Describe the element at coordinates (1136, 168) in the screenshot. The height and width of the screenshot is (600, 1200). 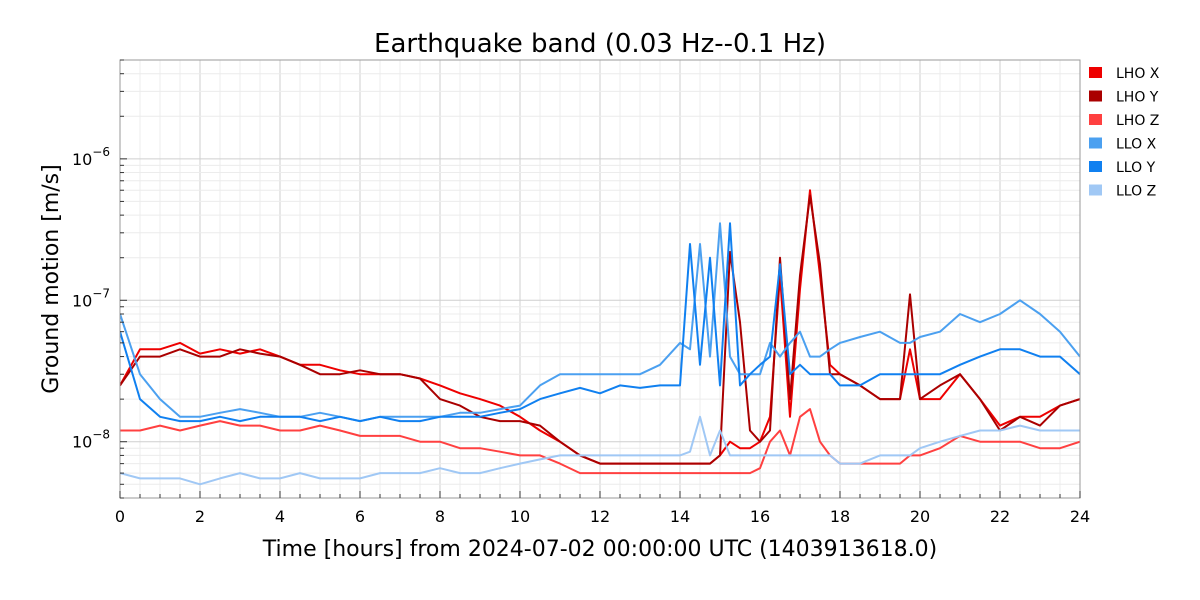
I see `legend-label: LLO Y` at that location.